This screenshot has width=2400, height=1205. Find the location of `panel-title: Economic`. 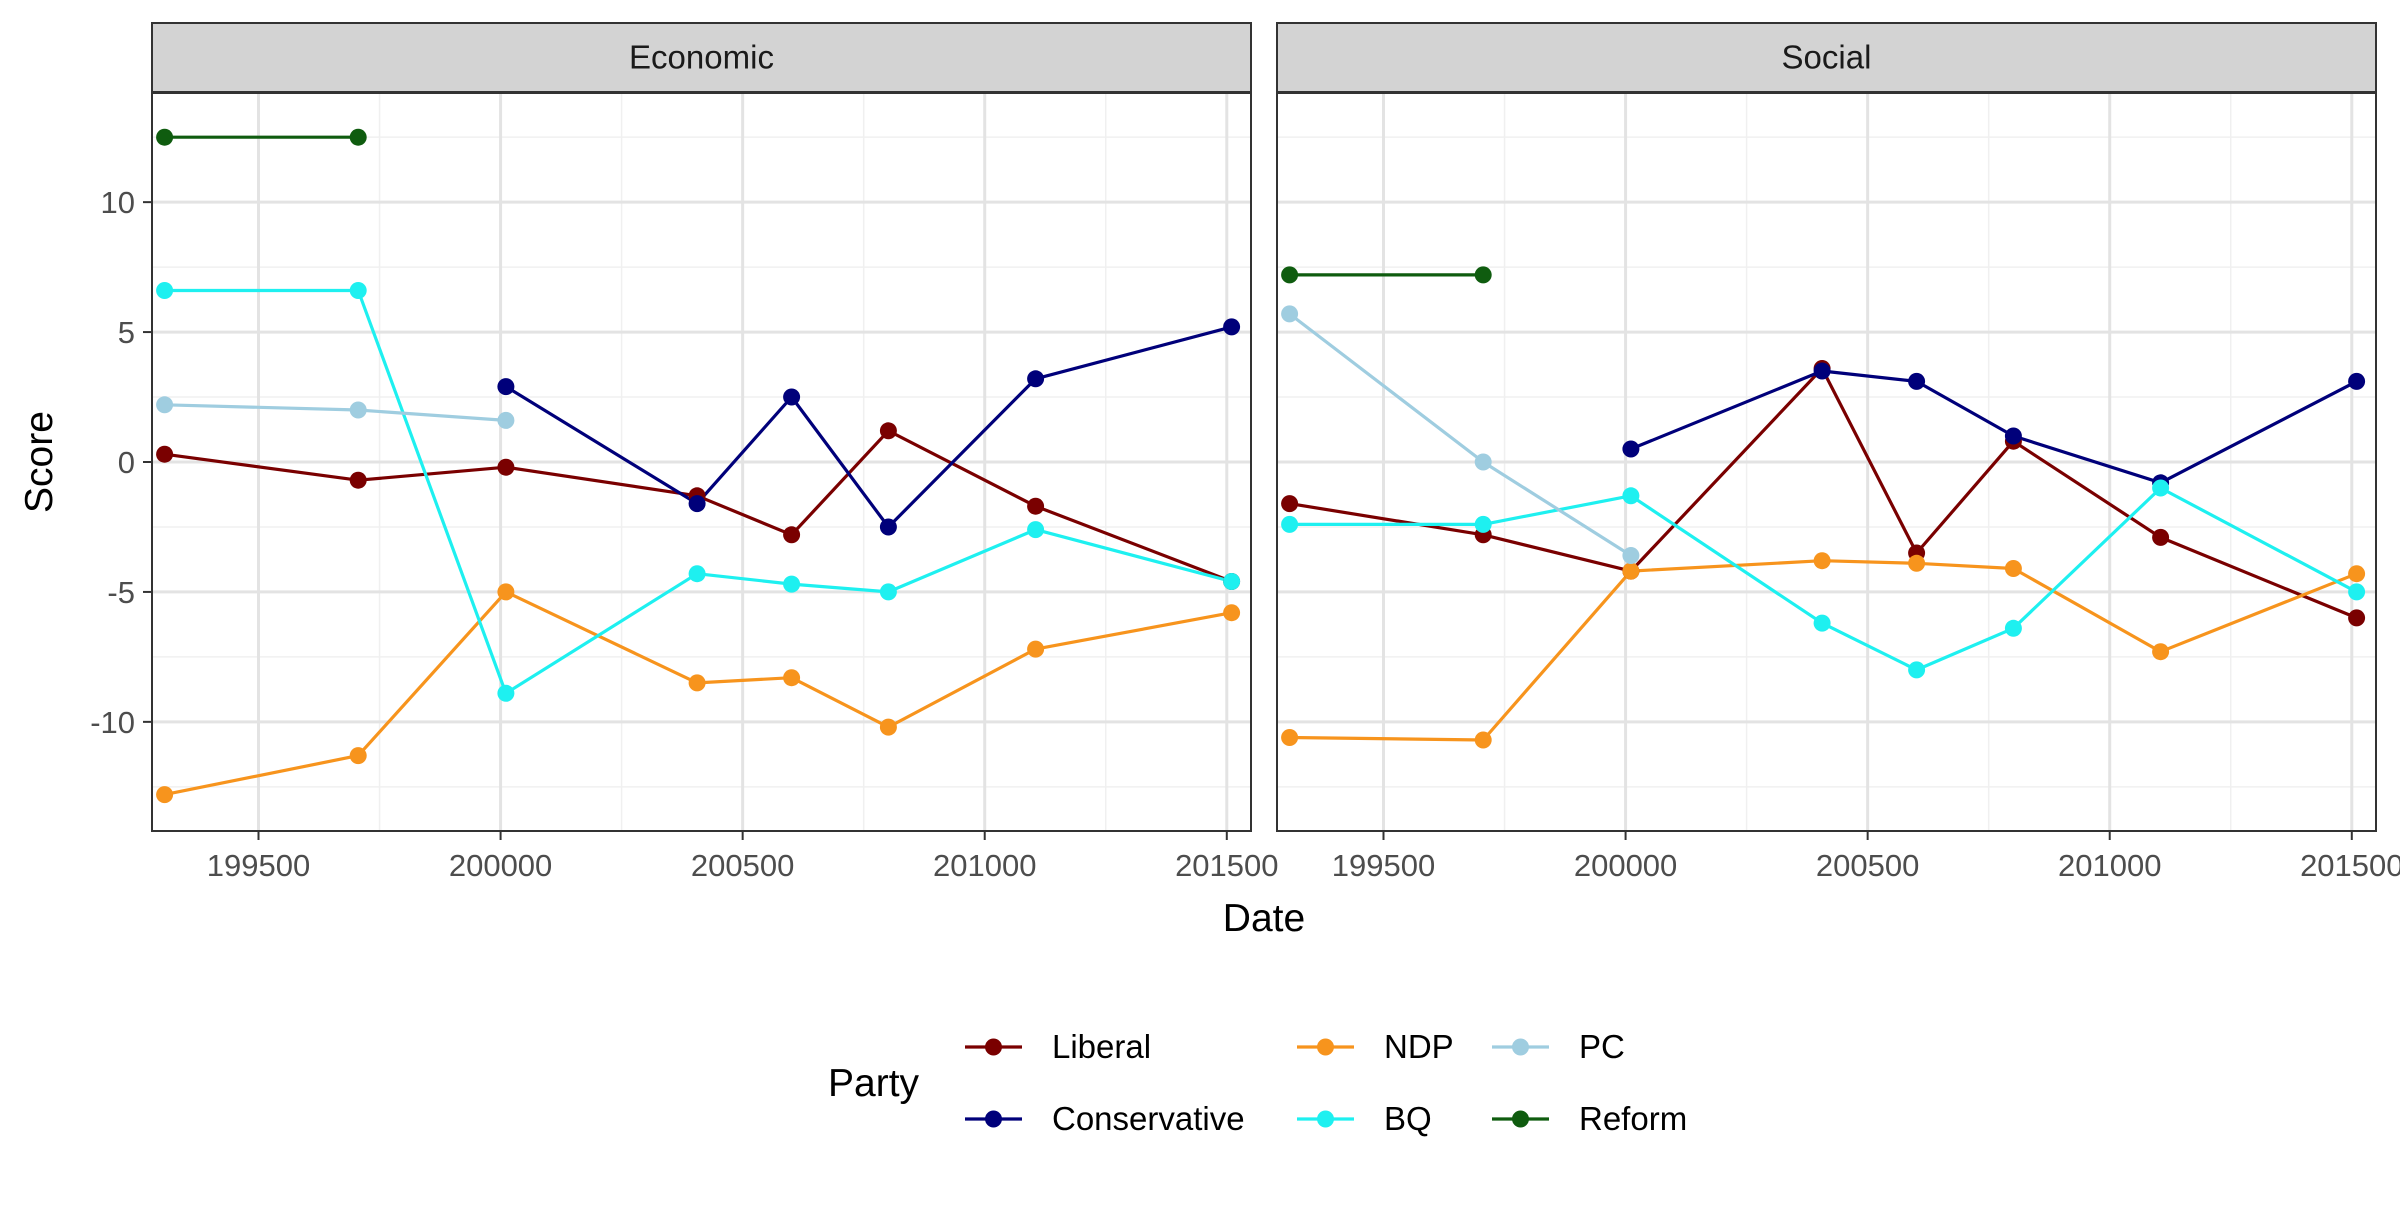

panel-title: Economic is located at coordinates (701, 57).